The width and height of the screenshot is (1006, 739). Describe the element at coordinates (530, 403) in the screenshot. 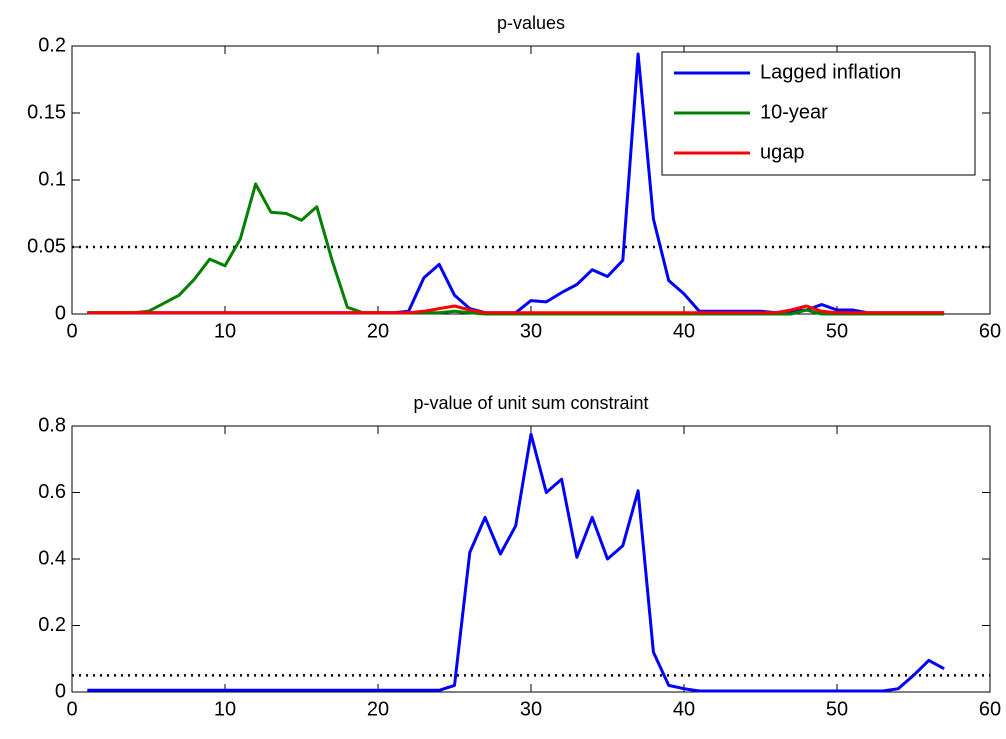

I see `chart-title: p-value of unit sum constraint` at that location.